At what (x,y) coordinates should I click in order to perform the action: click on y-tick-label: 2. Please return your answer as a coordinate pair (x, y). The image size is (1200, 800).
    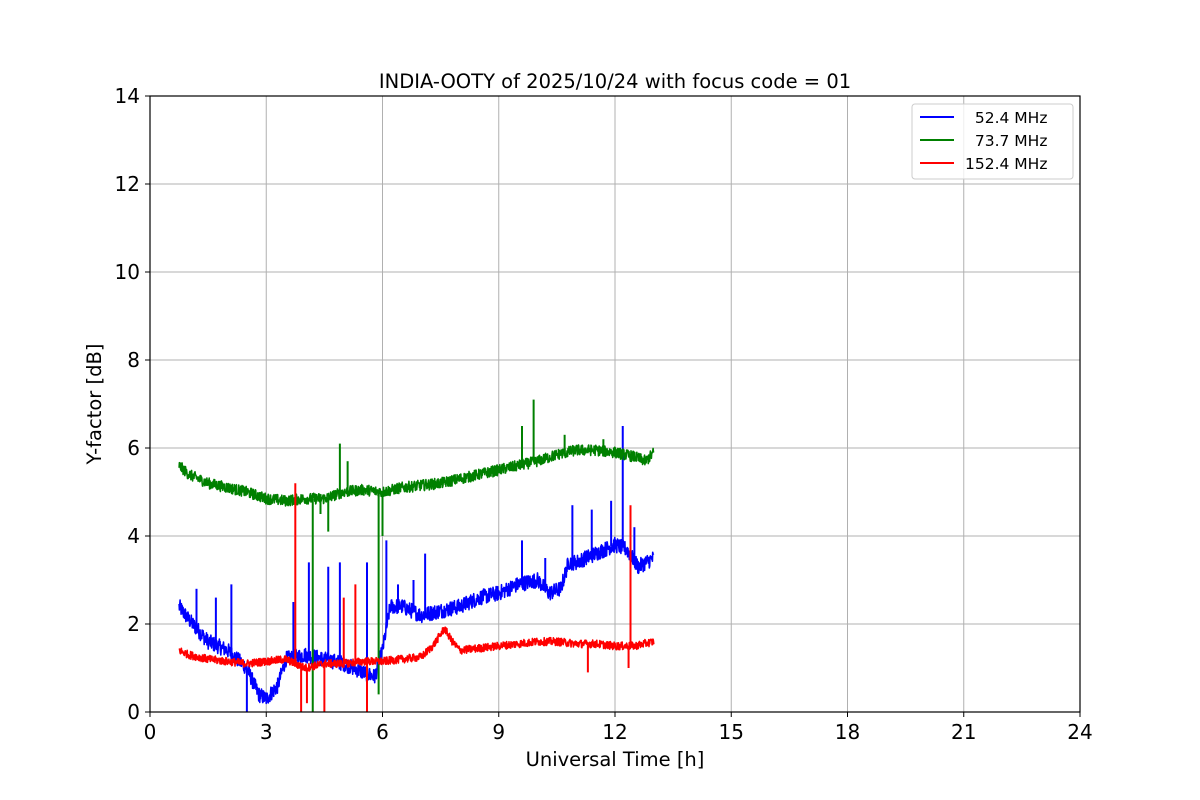
    Looking at the image, I should click on (133, 624).